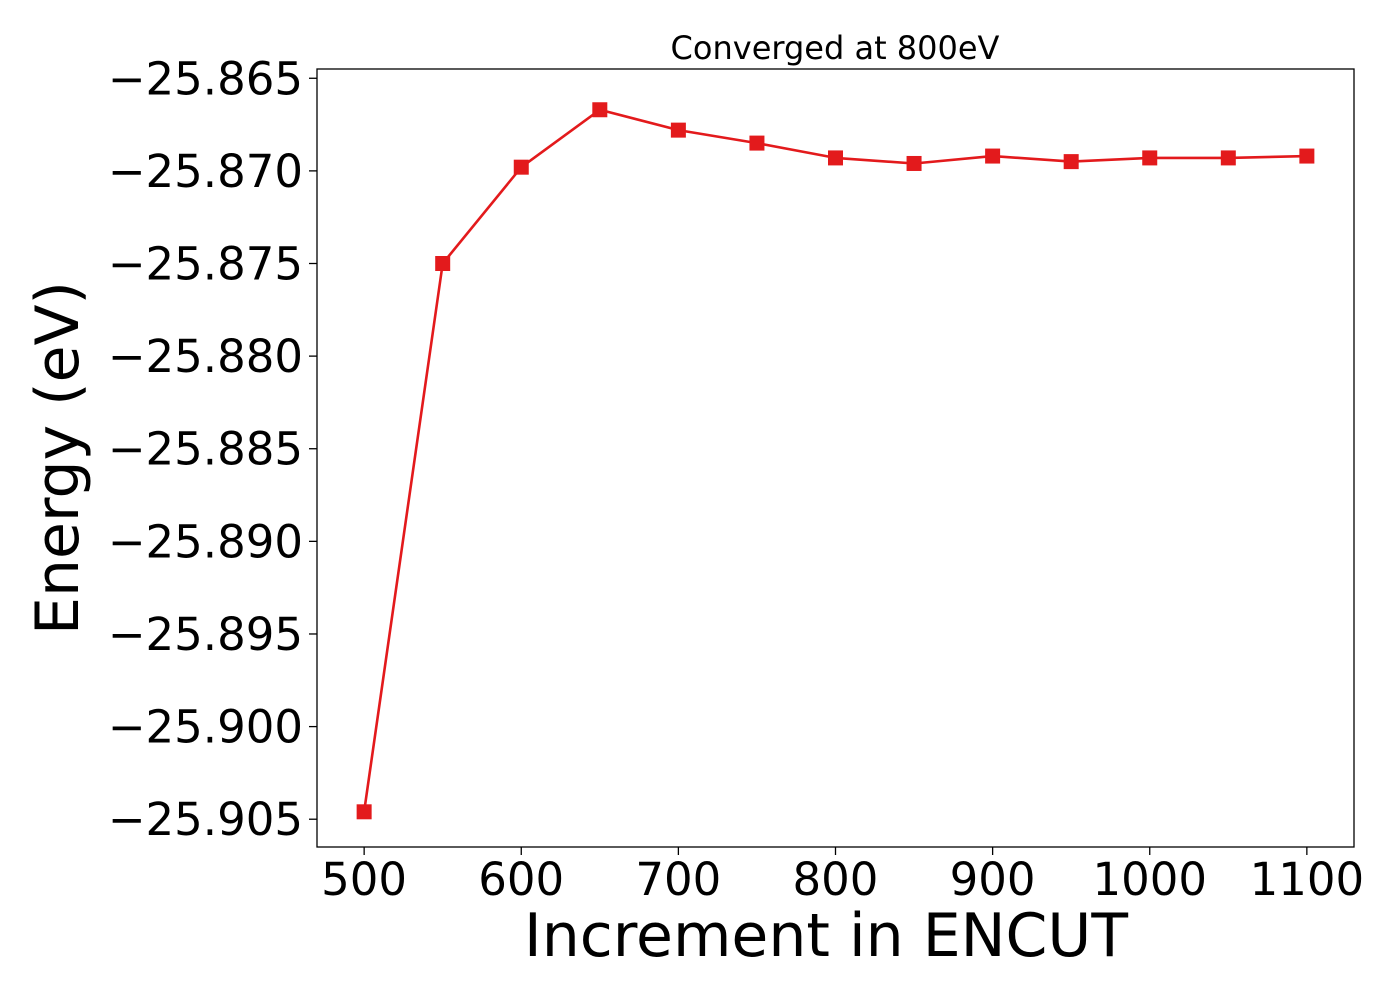 The width and height of the screenshot is (1400, 1000). I want to click on y-tick-label: −25.865, so click(205, 78).